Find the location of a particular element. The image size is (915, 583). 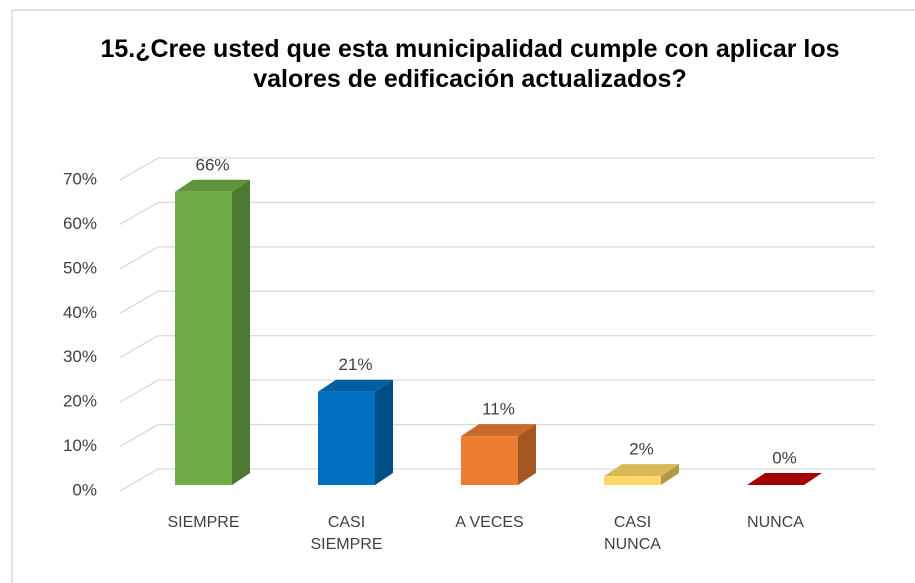

x-label-box: NUNCA is located at coordinates (775, 522).